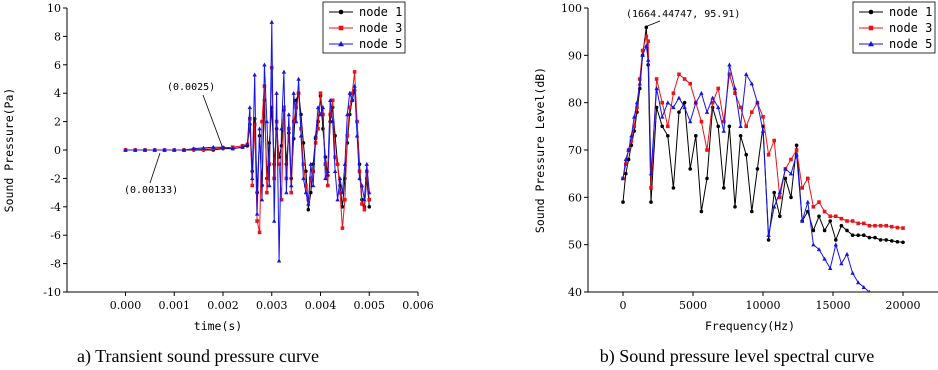 The width and height of the screenshot is (938, 370). I want to click on chart-b-x-tick-label: 20000, so click(903, 305).